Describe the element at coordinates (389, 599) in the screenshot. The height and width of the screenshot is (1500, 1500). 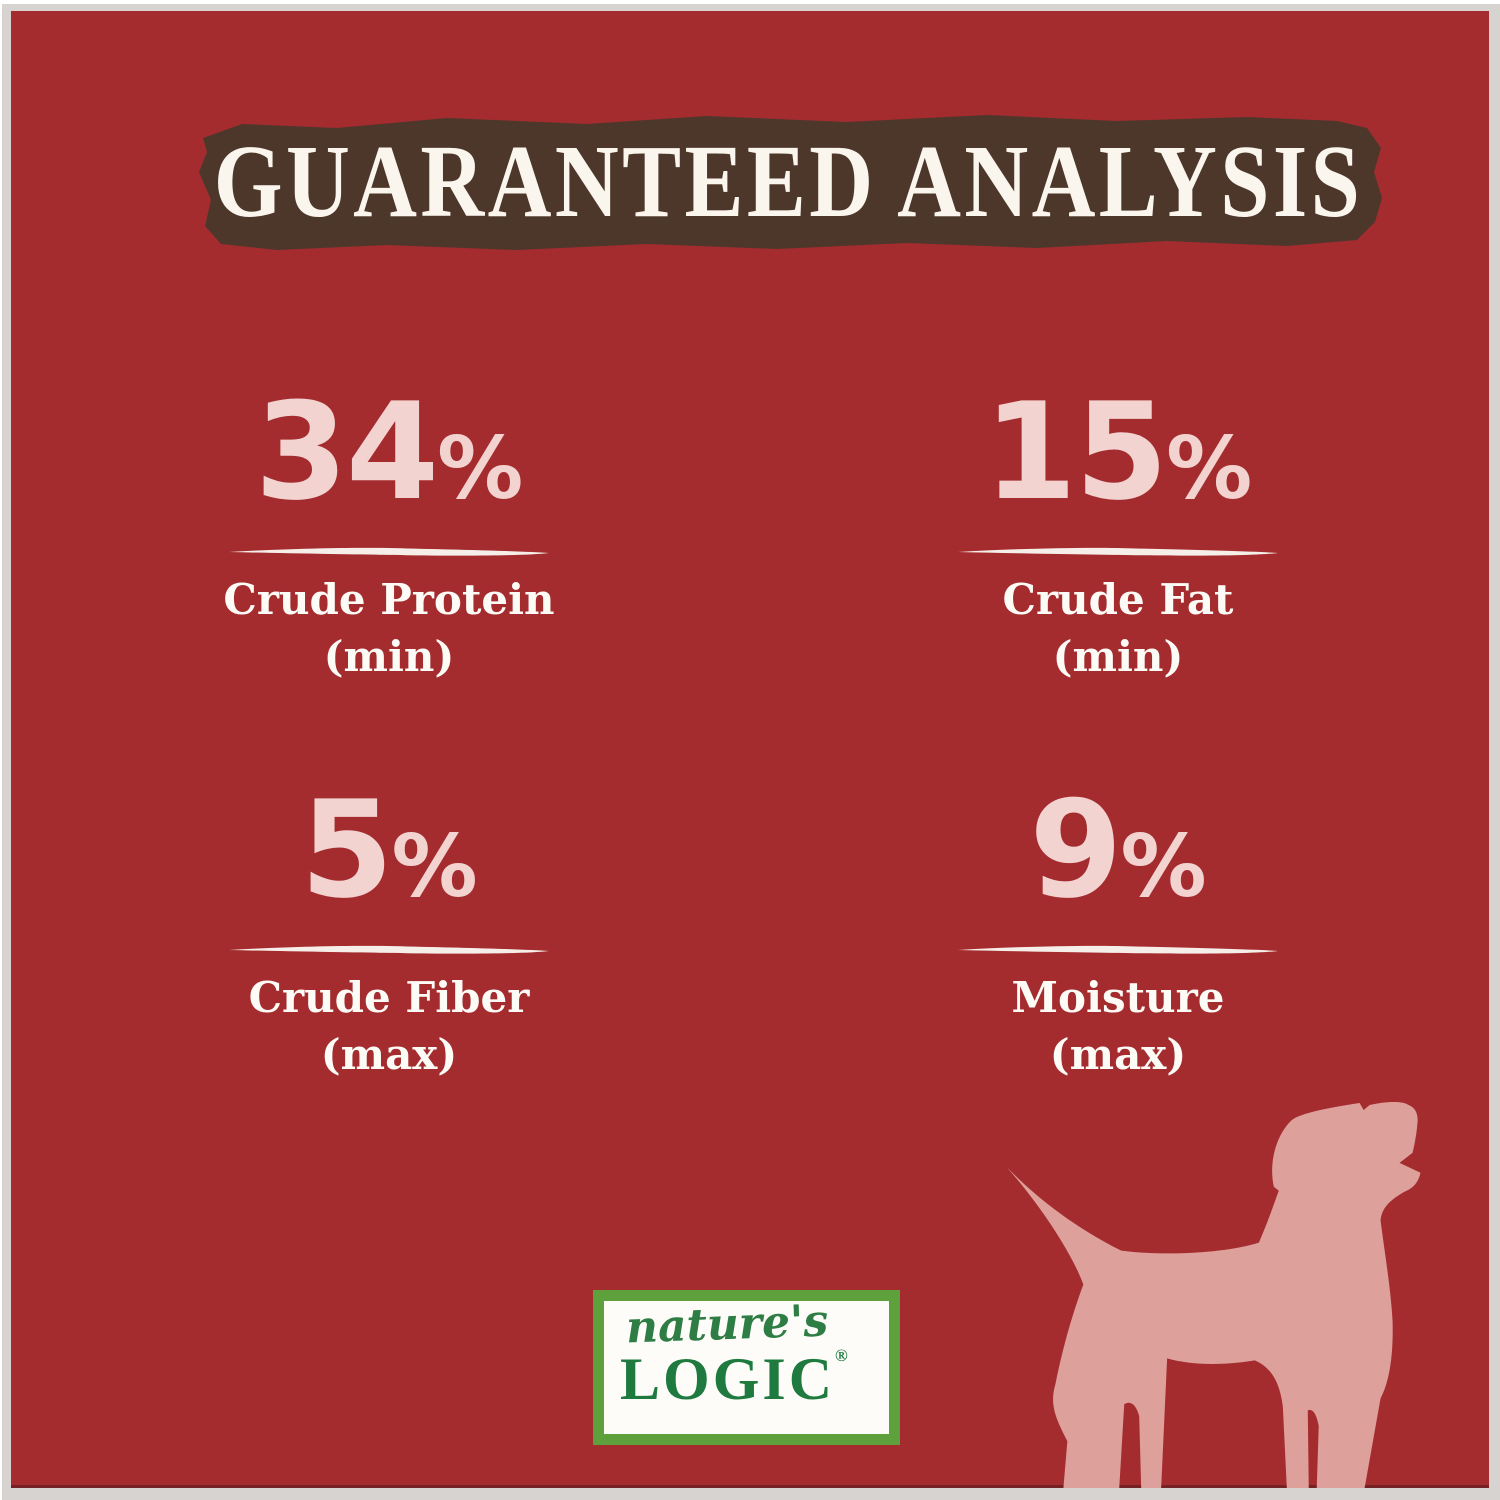
I see `stat-label-name: Crude Protein` at that location.